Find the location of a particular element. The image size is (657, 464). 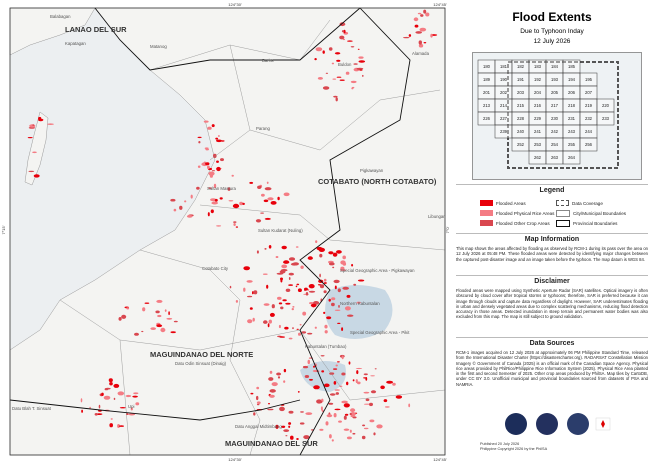

index-label: 181 is located at coordinates (504, 66).